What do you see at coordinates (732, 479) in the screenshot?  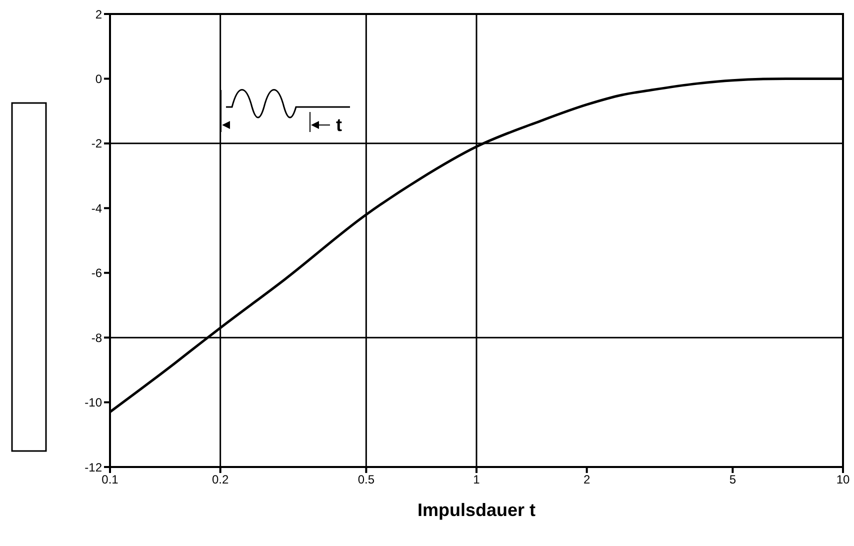 I see `x-tick-label: 5` at bounding box center [732, 479].